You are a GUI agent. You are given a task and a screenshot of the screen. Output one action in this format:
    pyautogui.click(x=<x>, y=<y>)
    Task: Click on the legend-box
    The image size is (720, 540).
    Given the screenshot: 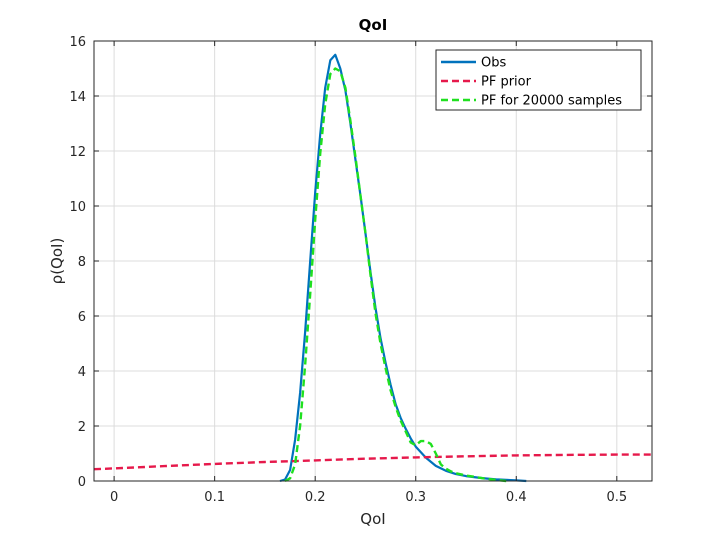 What is the action you would take?
    pyautogui.click(x=538, y=80)
    